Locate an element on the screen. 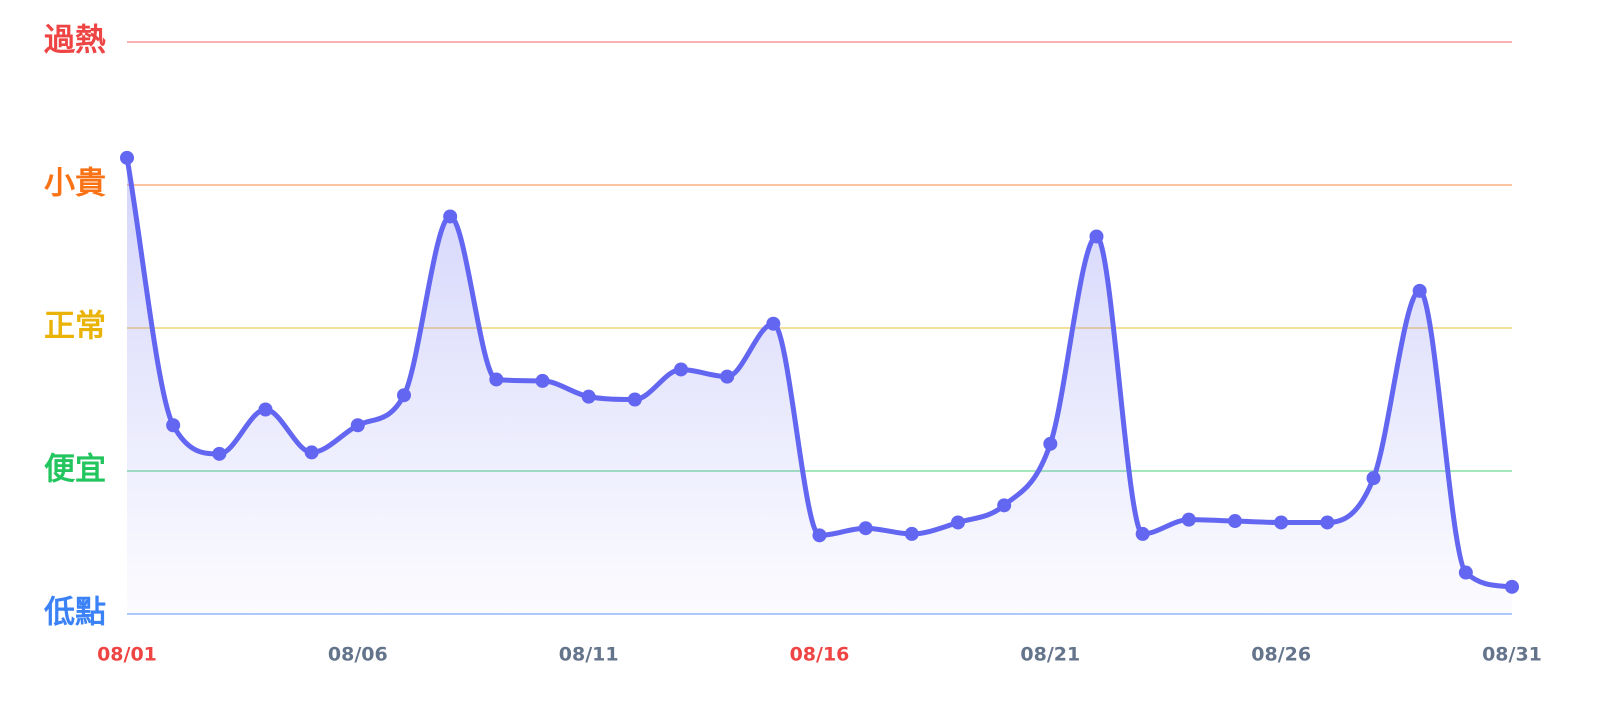  x-tick-label: 08/01 is located at coordinates (127, 655).